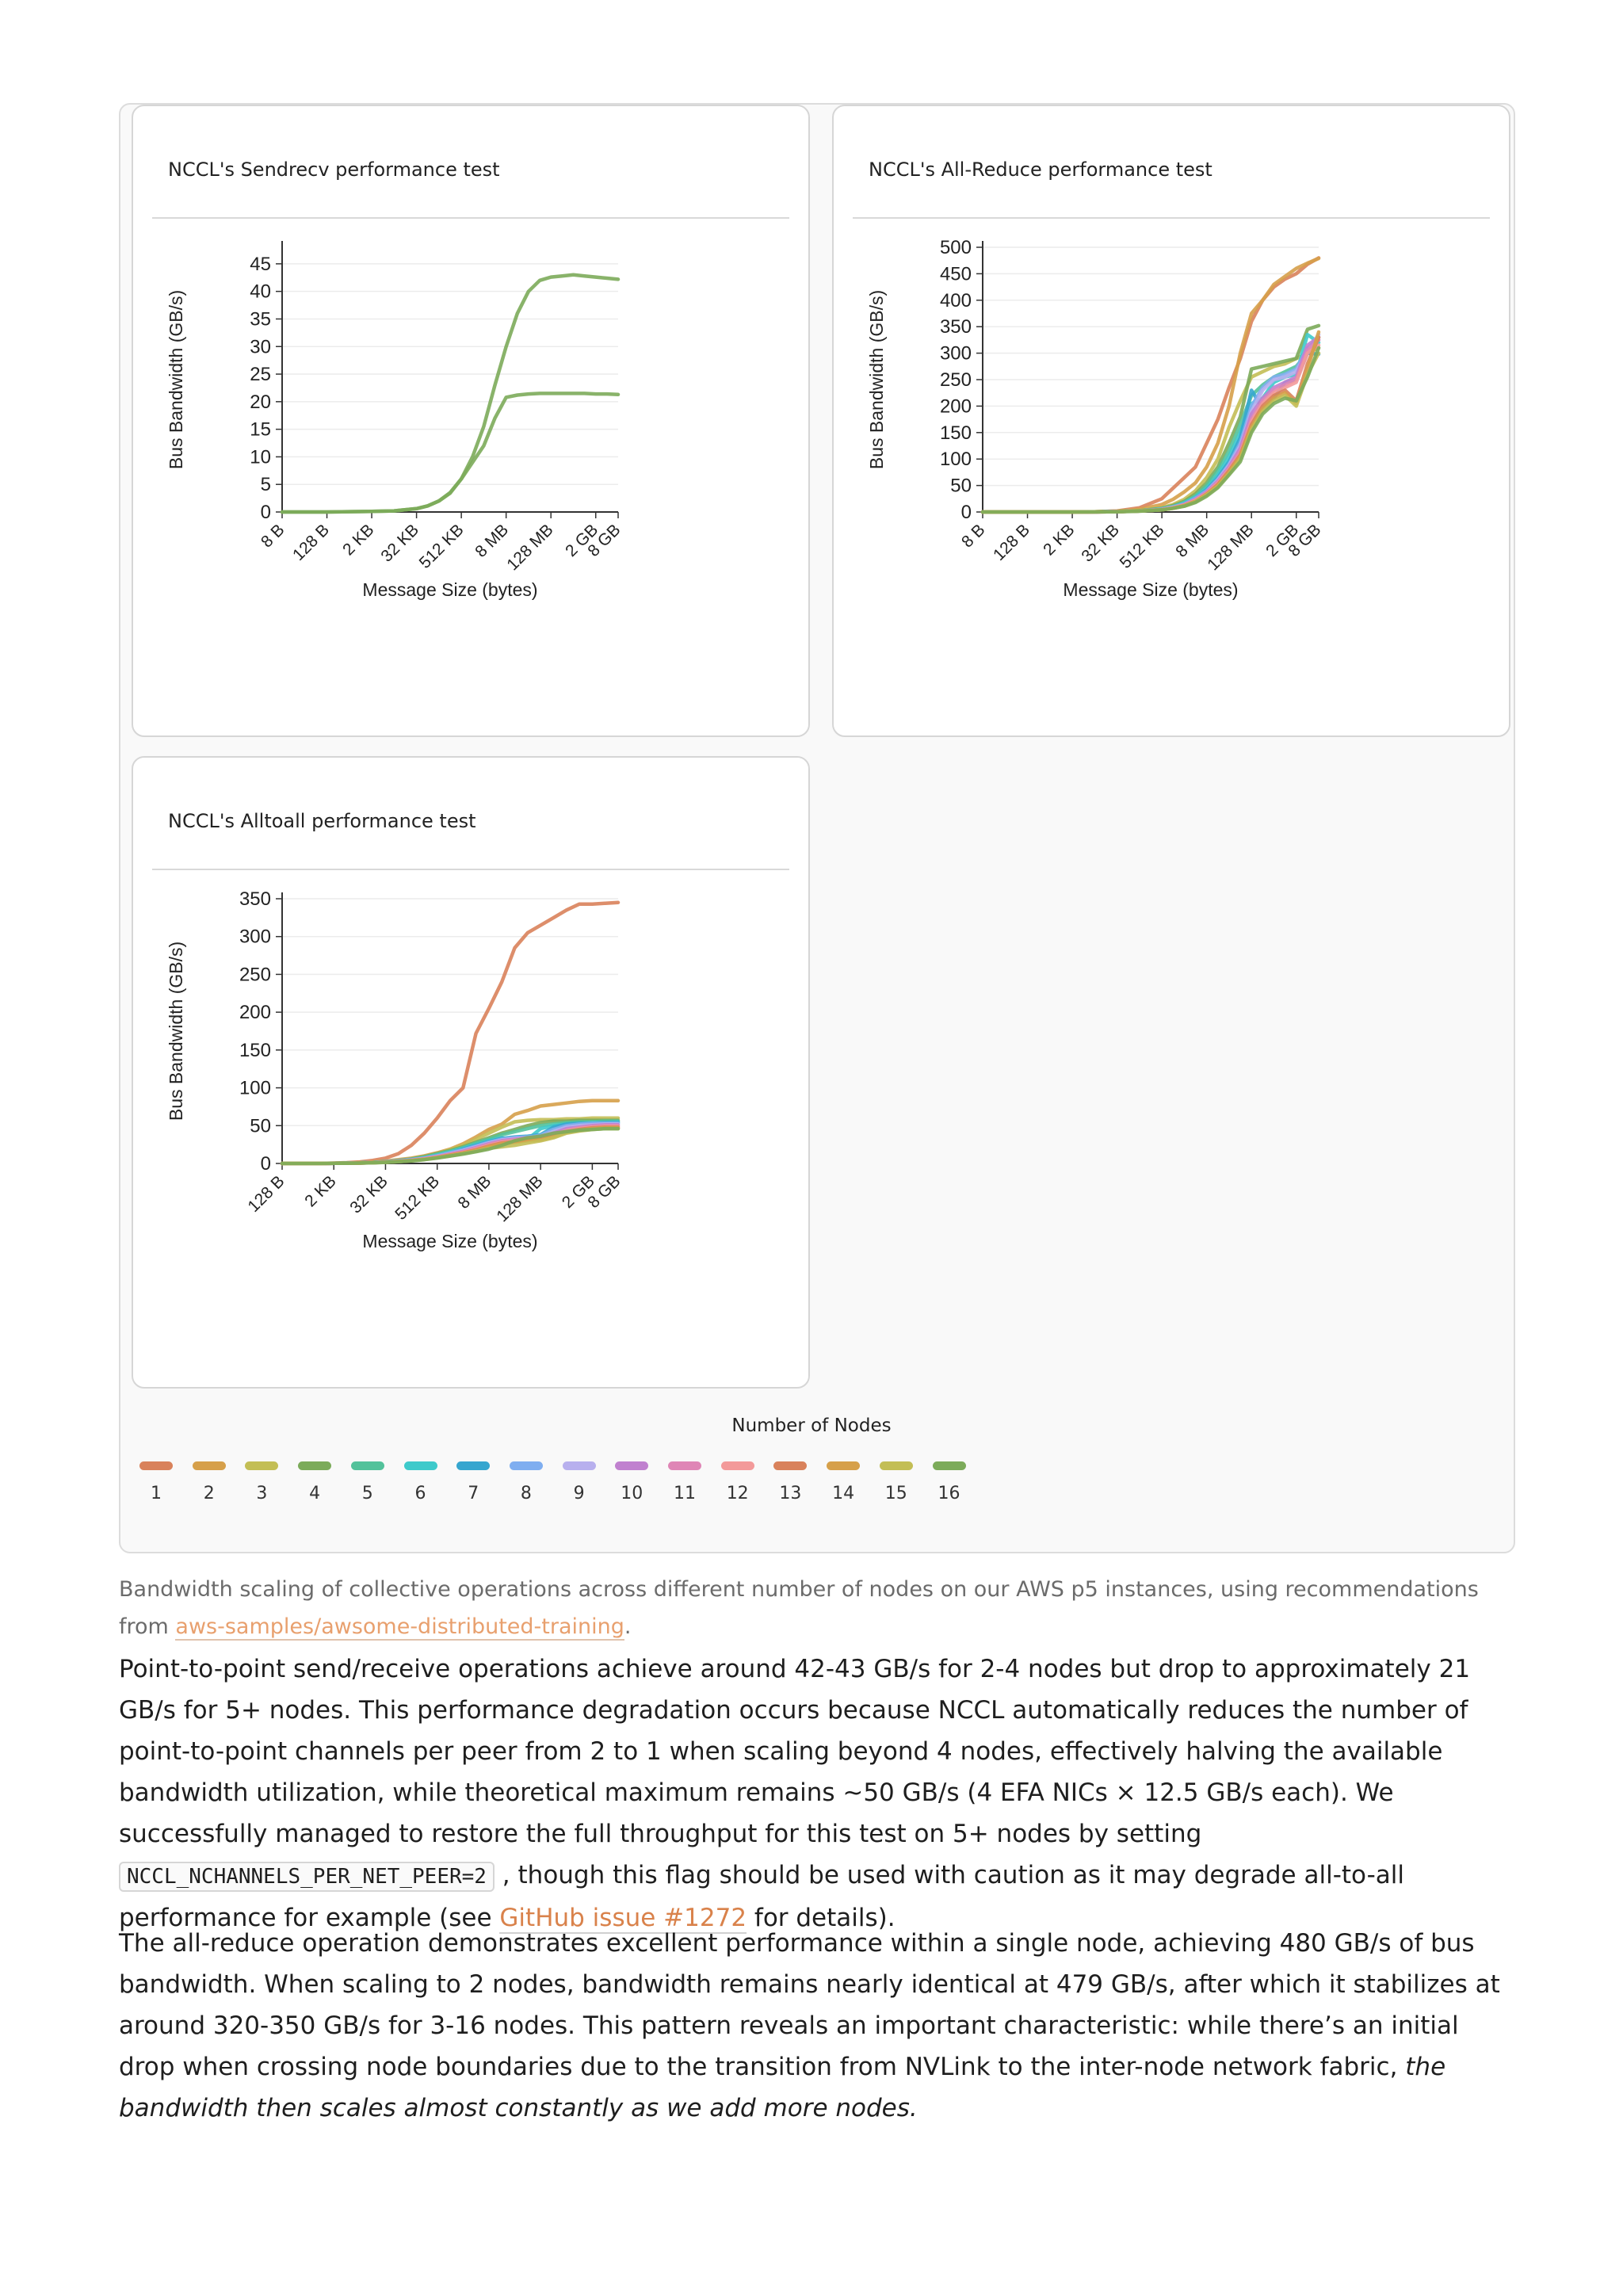  I want to click on legend-label: 10, so click(632, 1493).